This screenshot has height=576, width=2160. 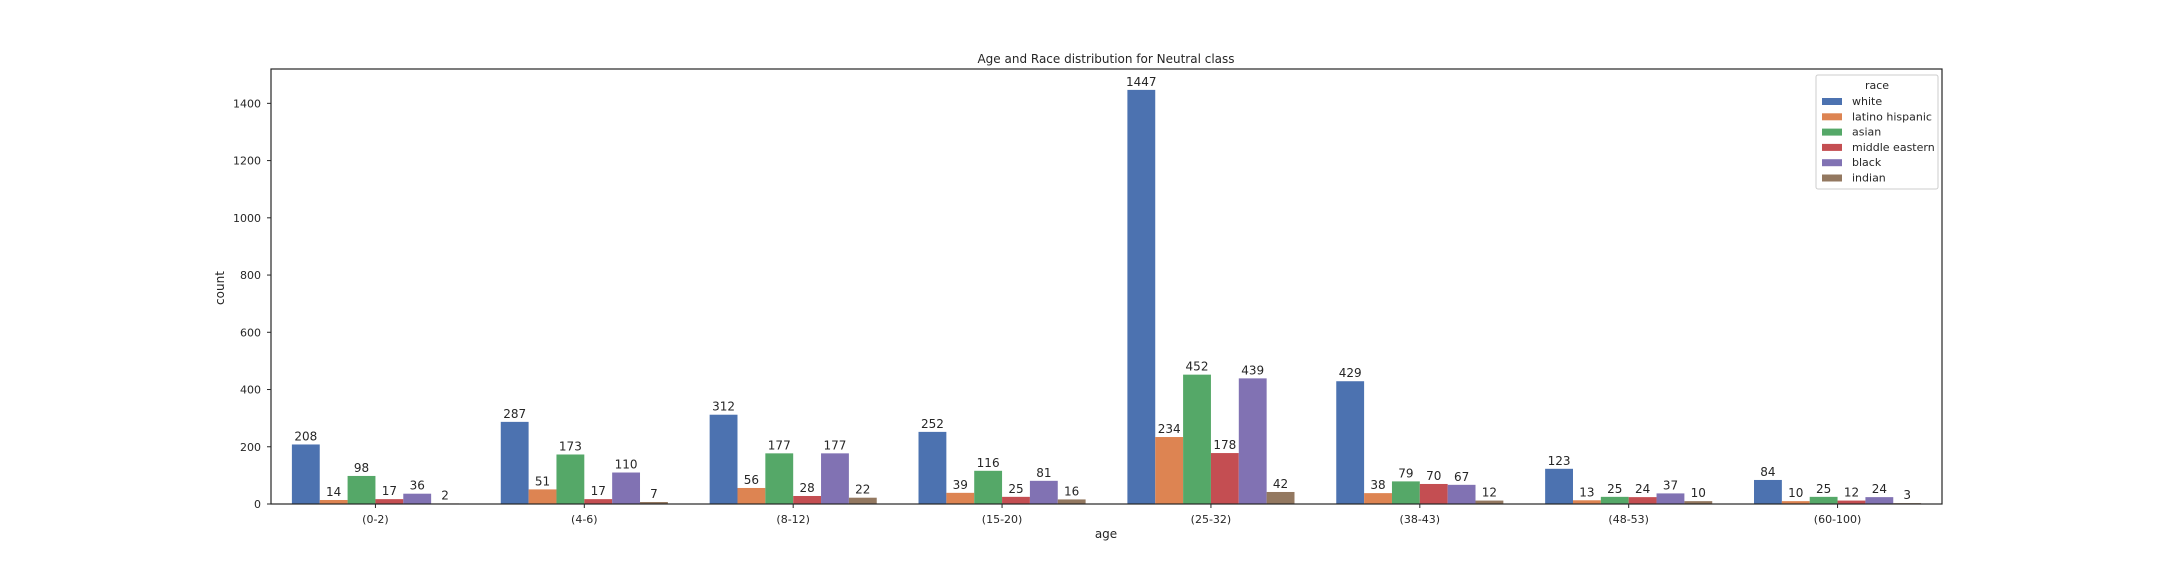 I want to click on bar-(38-43)-latino-hispanic, so click(x=1378, y=499).